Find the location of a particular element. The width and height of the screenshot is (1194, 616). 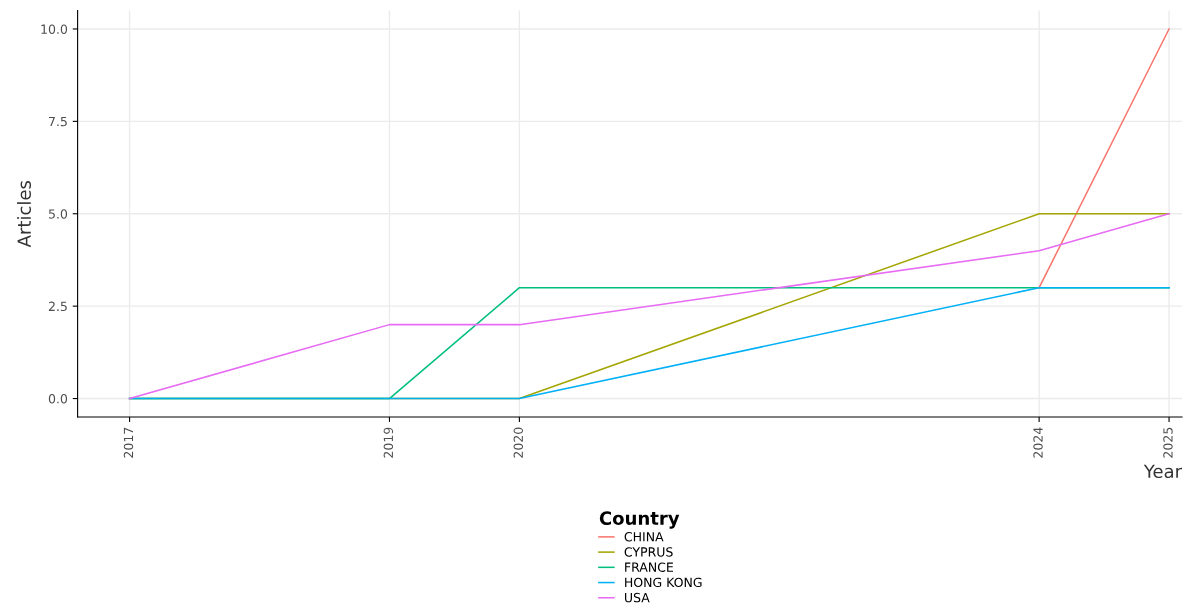

legend-label: FRANCE is located at coordinates (649, 567).